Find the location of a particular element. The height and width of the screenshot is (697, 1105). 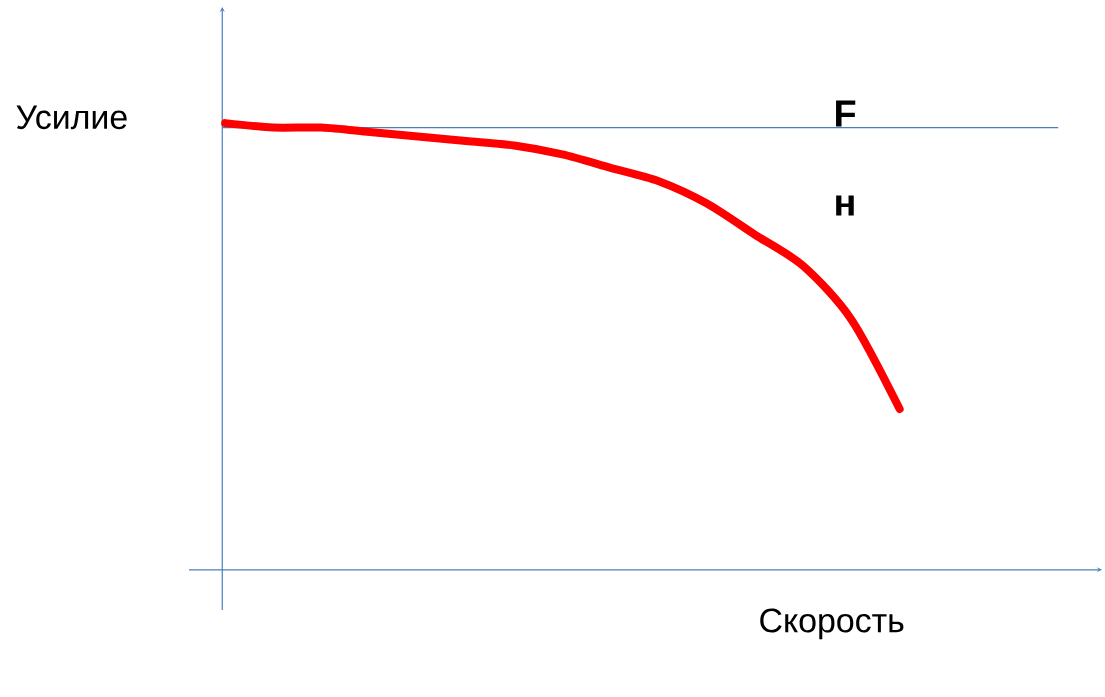

annotation: н is located at coordinates (845, 205).